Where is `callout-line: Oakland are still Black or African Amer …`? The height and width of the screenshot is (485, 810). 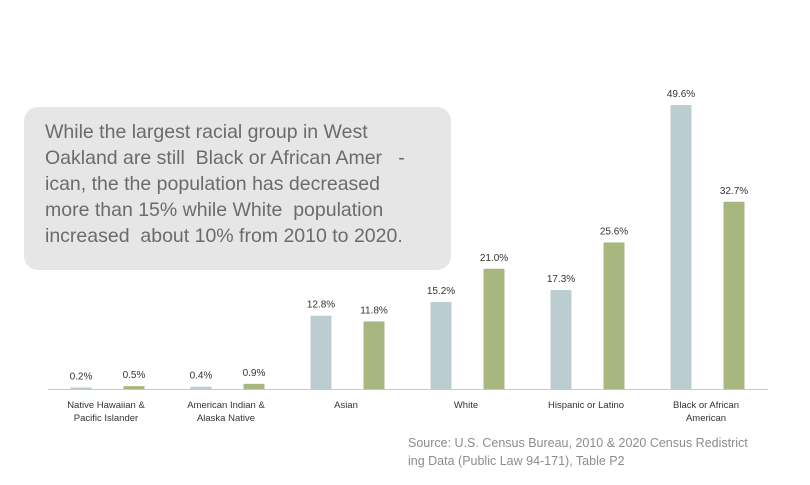 callout-line: Oakland are still Black or African Amer … is located at coordinates (225, 158).